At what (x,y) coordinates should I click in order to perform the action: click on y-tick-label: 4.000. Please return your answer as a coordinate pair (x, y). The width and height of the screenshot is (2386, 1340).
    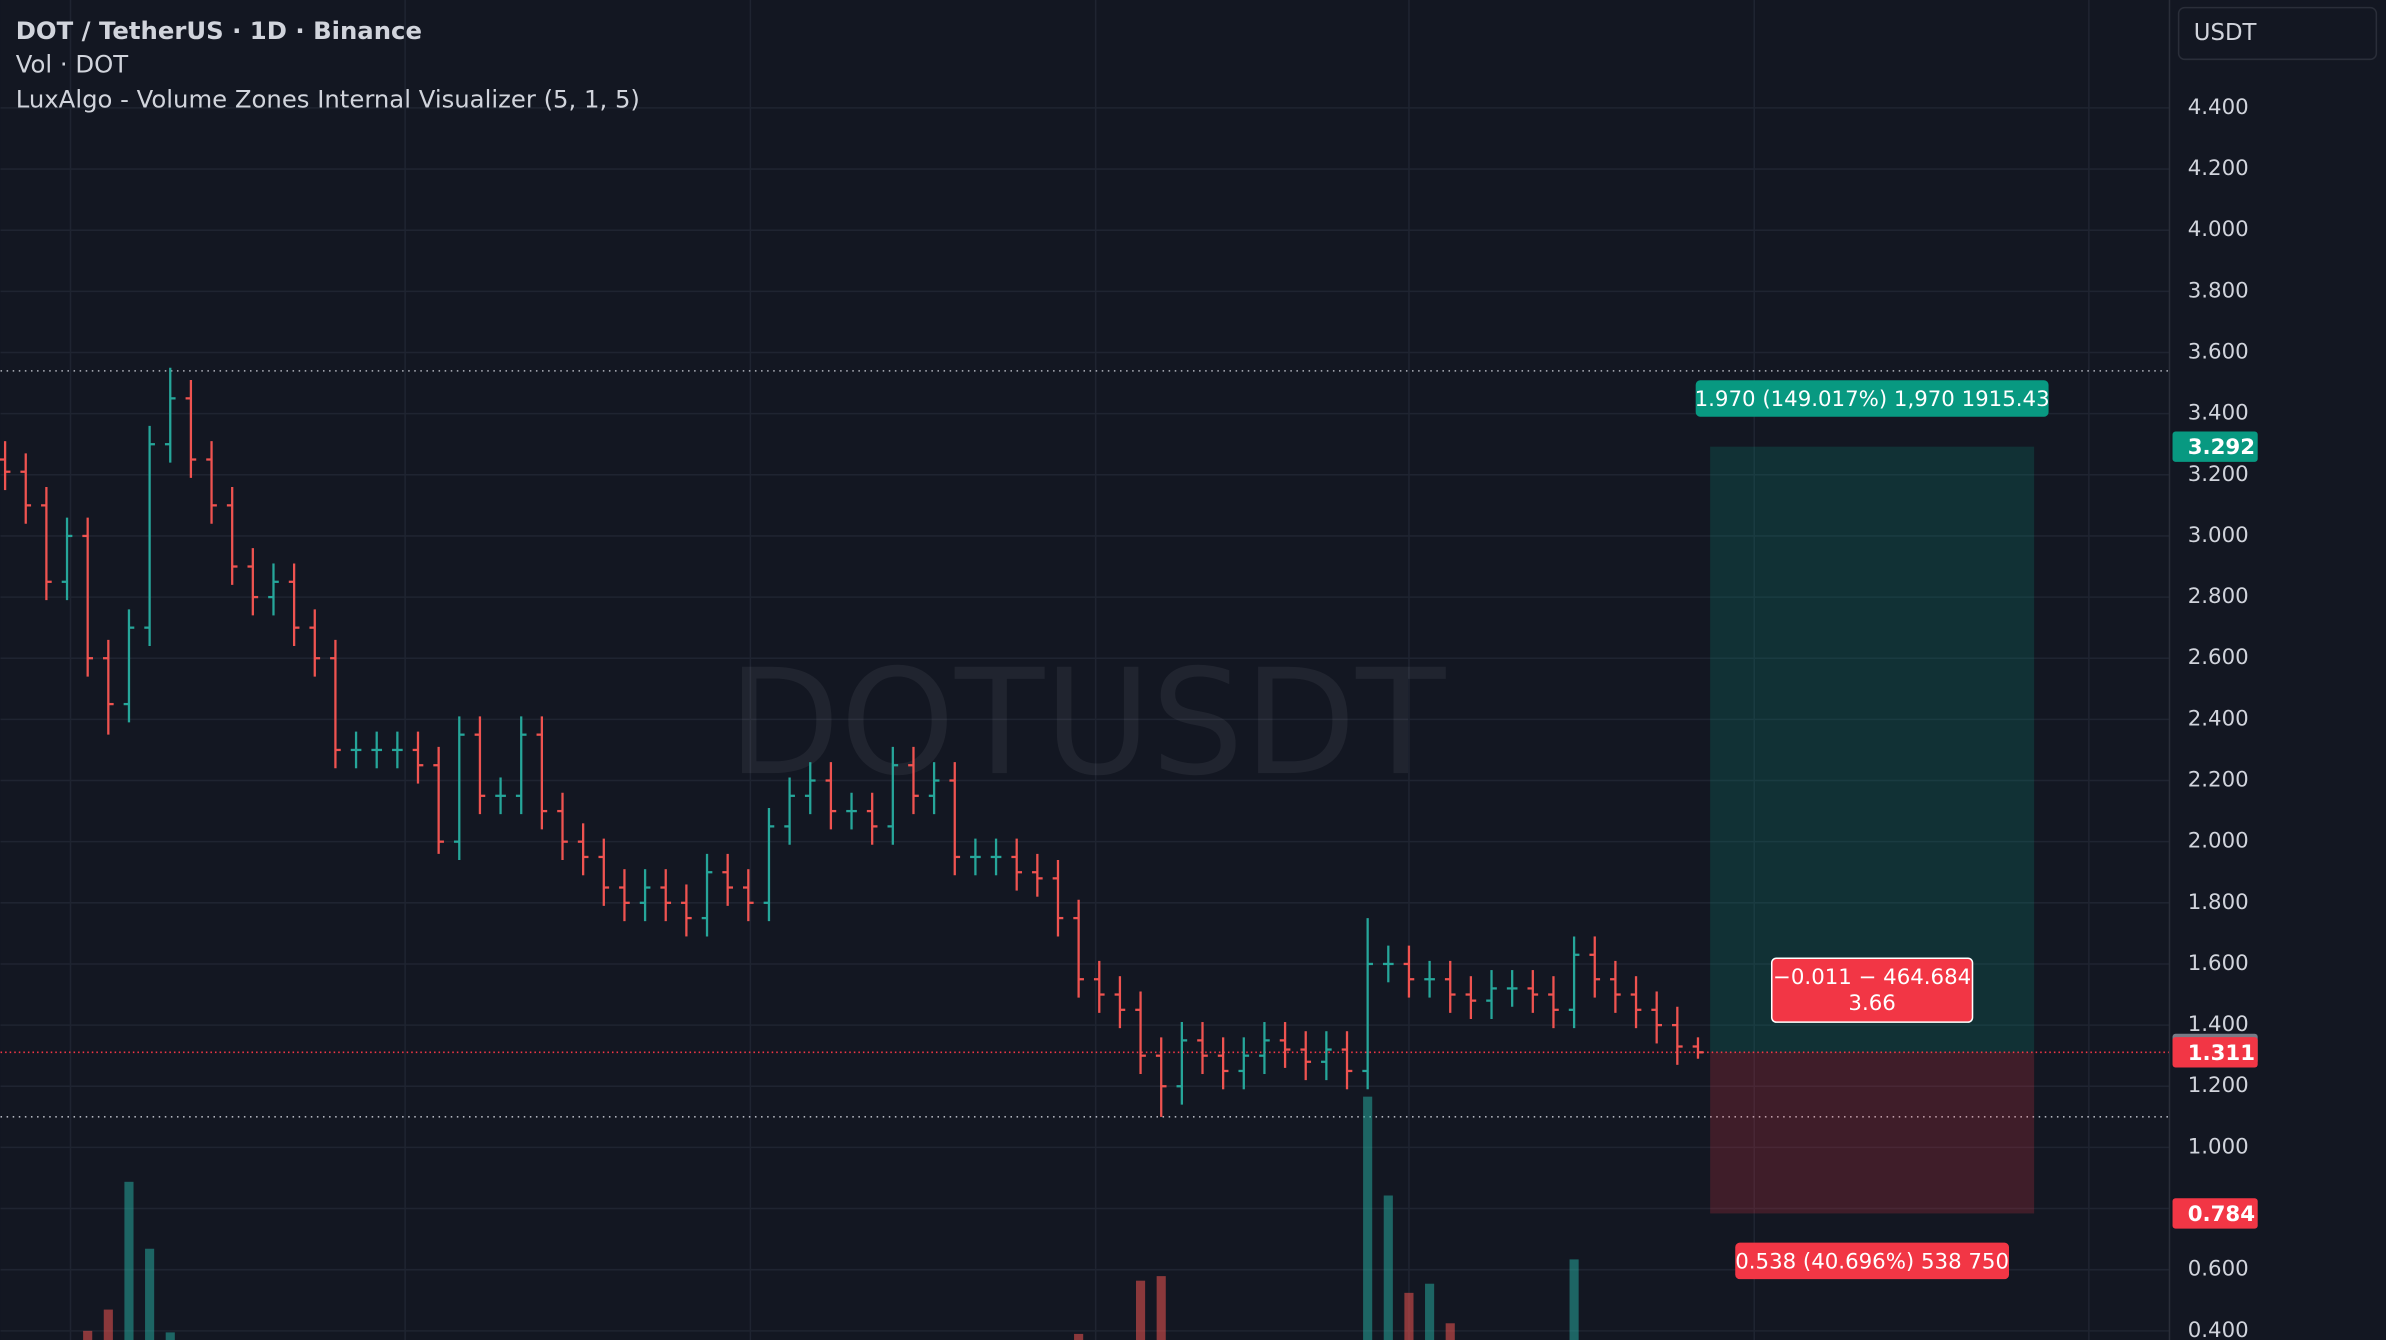
    Looking at the image, I should click on (2218, 229).